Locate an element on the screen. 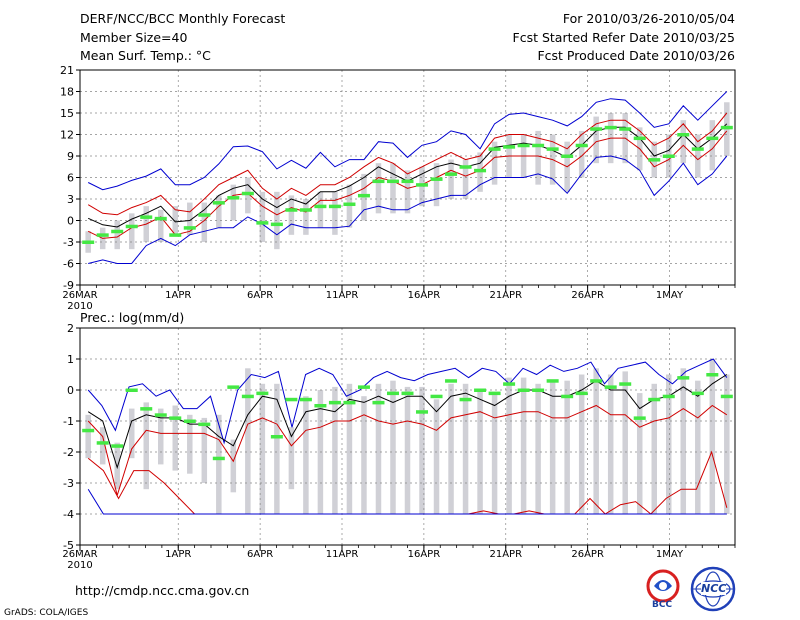 Image resolution: width=800 pixels, height=620 pixels. source-url: http://cmdp.ncc.cma.gov.cn is located at coordinates (162, 590).